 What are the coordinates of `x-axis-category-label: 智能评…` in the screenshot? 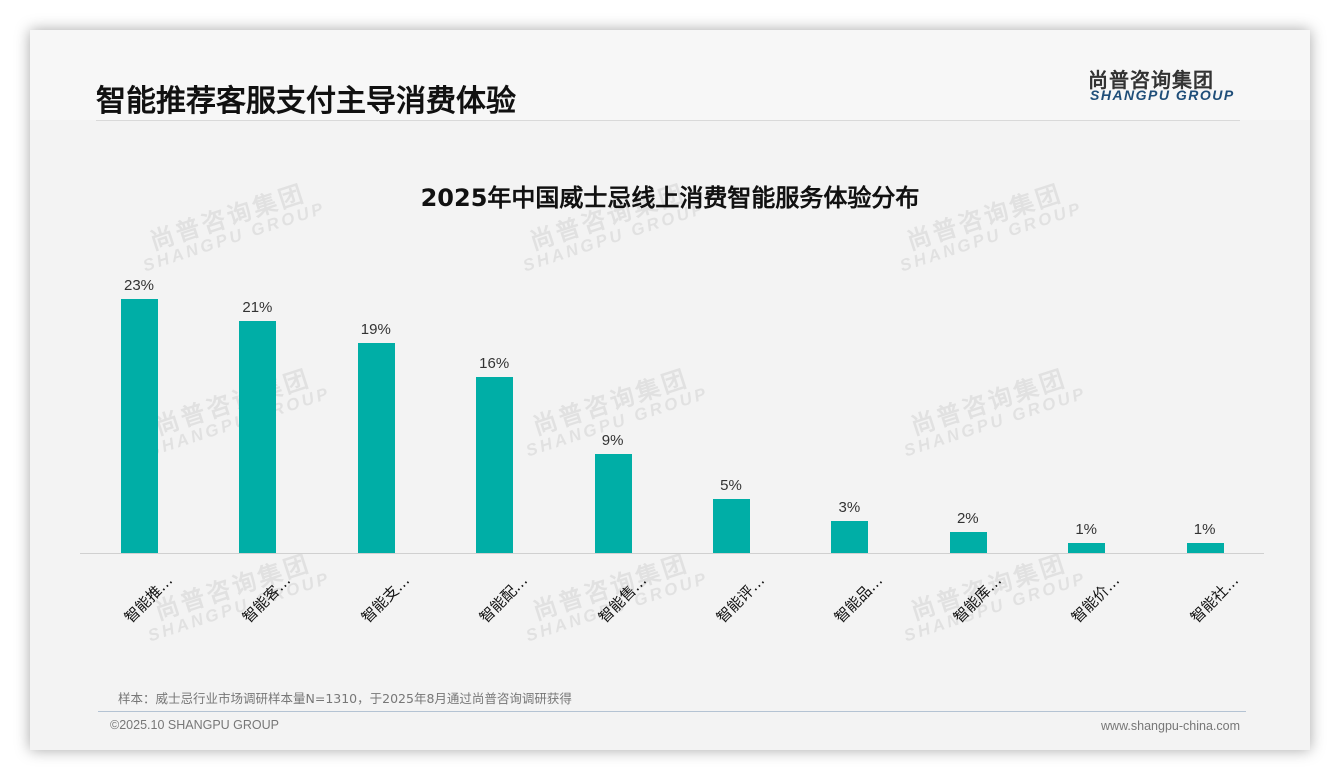 It's located at (740, 599).